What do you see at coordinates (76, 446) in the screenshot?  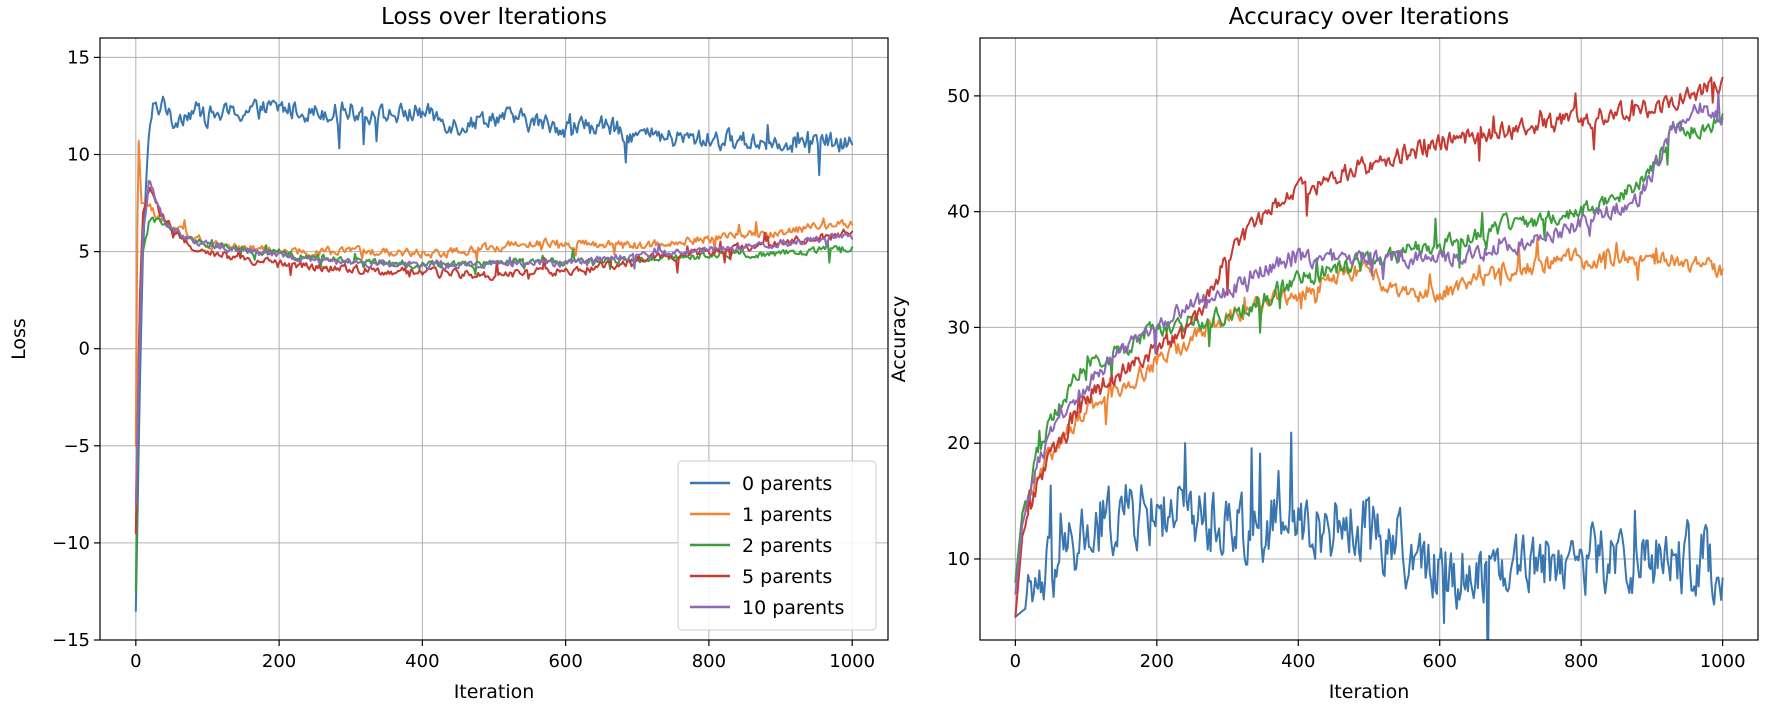 I see `y-tick-label: −5` at bounding box center [76, 446].